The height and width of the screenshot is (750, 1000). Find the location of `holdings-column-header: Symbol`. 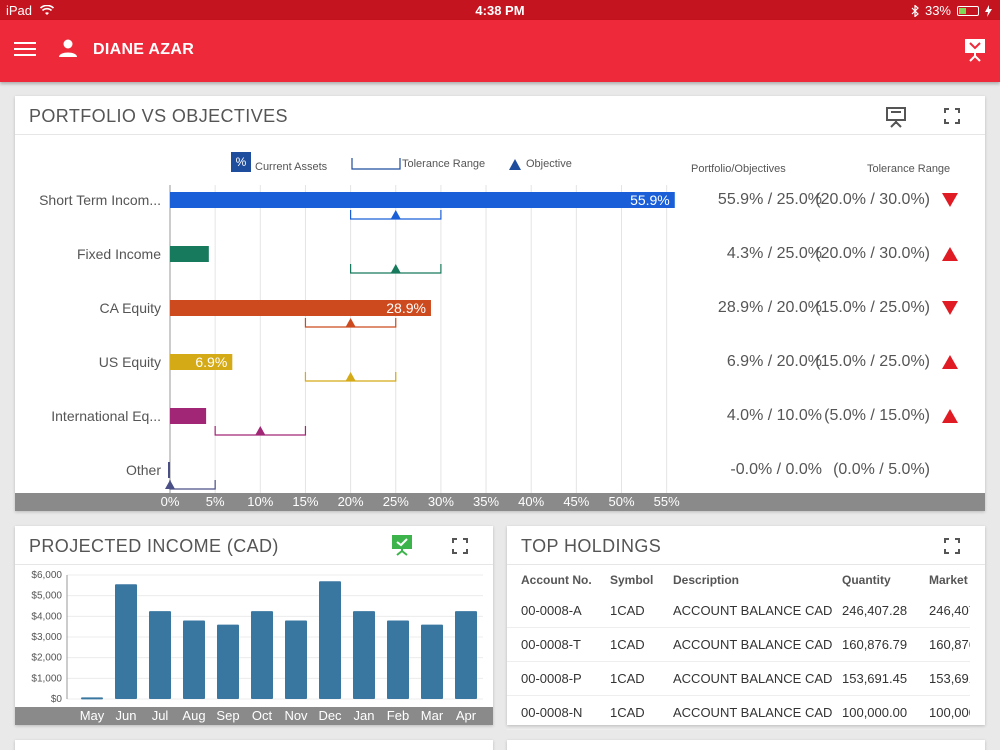

holdings-column-header: Symbol is located at coordinates (632, 580).